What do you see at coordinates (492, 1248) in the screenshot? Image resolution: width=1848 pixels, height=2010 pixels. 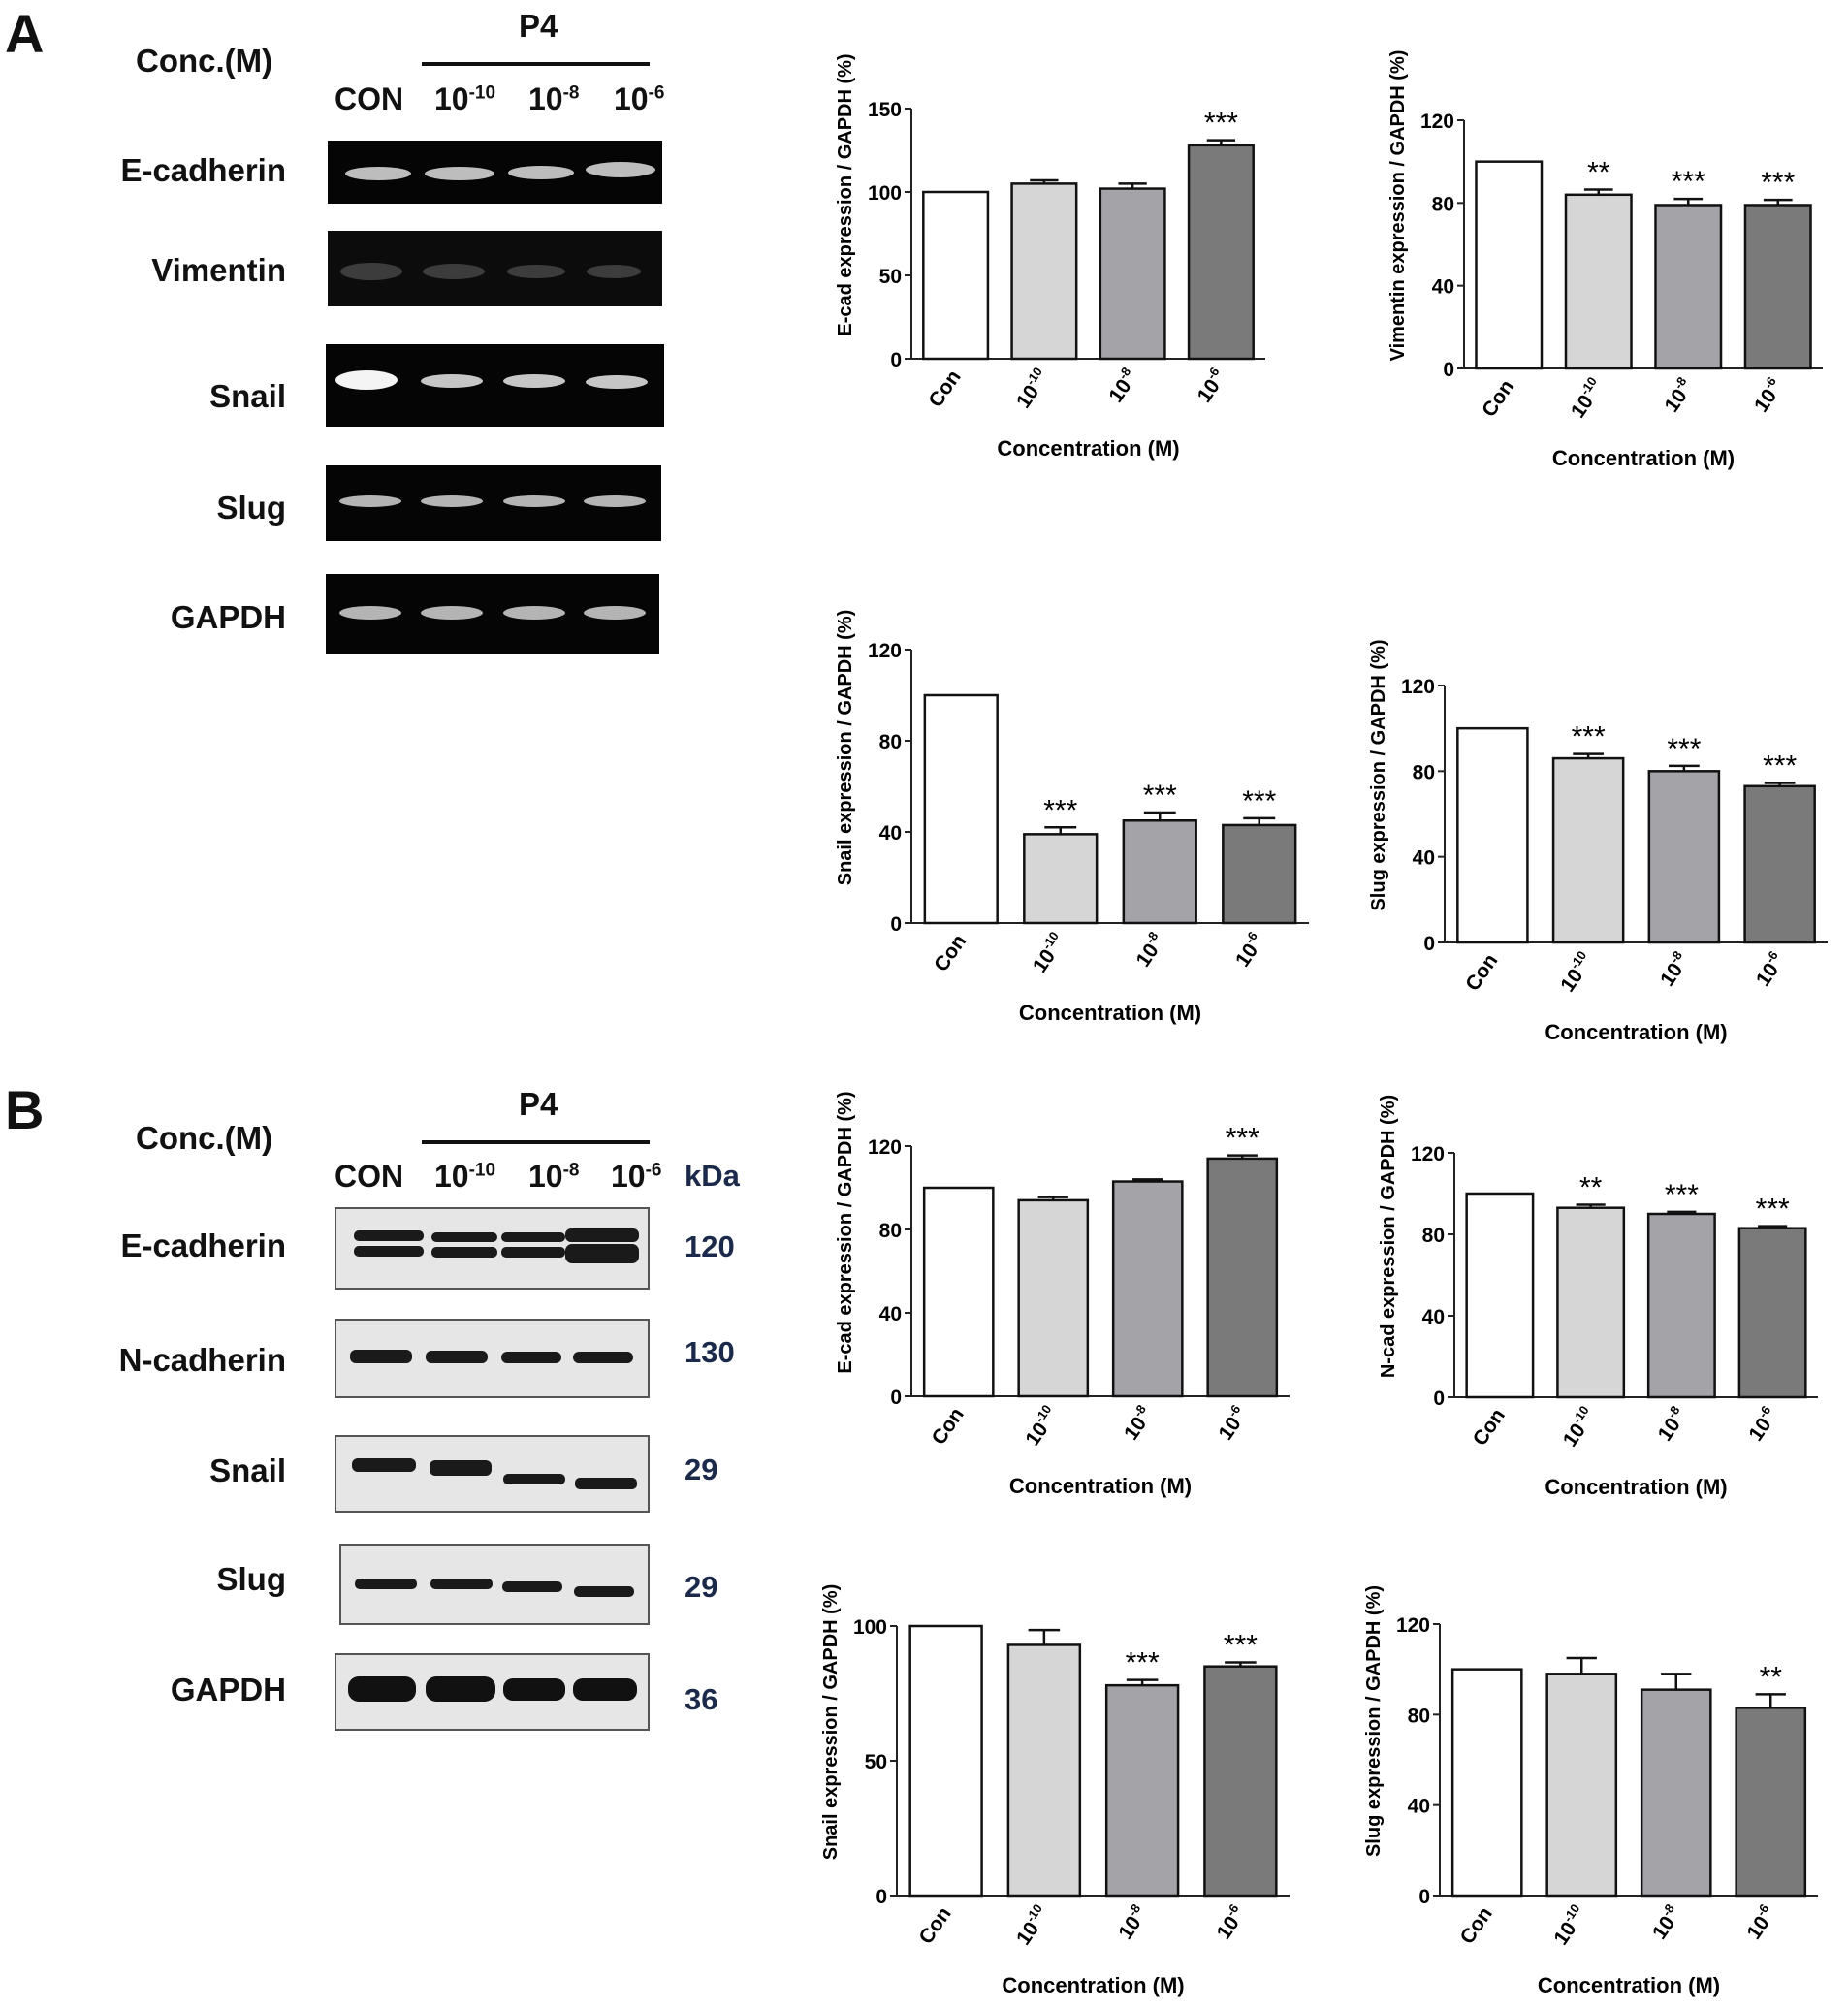 I see `blot-image-e-cadherin` at bounding box center [492, 1248].